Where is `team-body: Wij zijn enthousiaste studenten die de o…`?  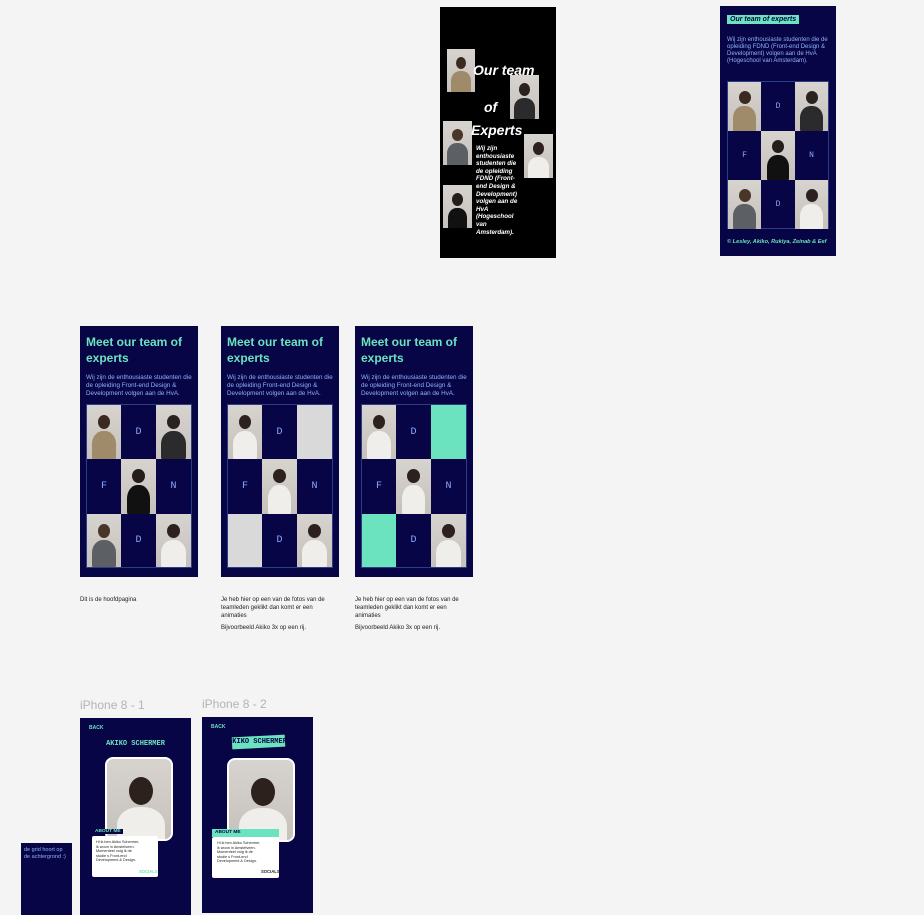 team-body: Wij zijn enthousiaste studenten die de o… is located at coordinates (777, 50).